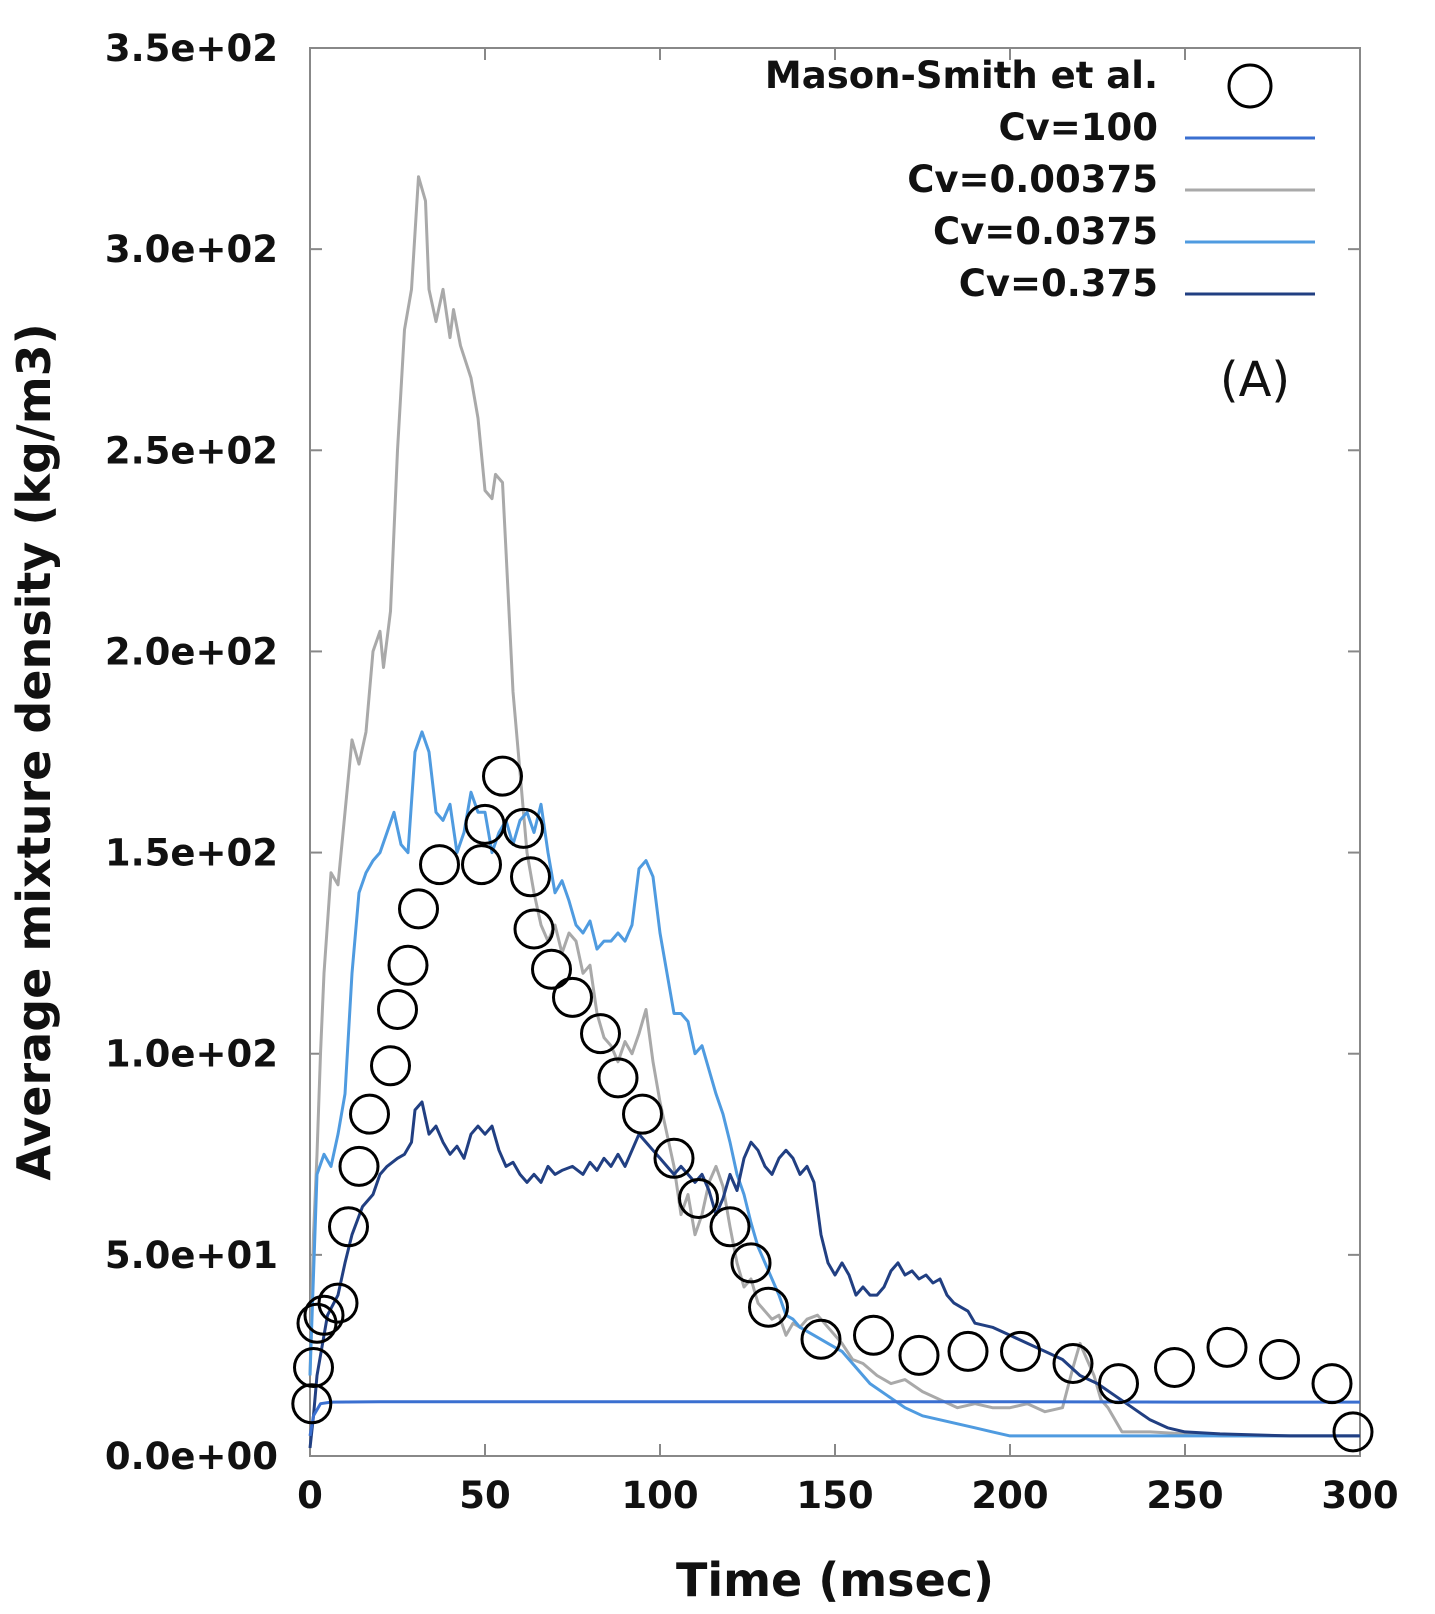 Image resolution: width=1435 pixels, height=1614 pixels. What do you see at coordinates (191, 450) in the screenshot?
I see `y-tick-label: 2.5e+02` at bounding box center [191, 450].